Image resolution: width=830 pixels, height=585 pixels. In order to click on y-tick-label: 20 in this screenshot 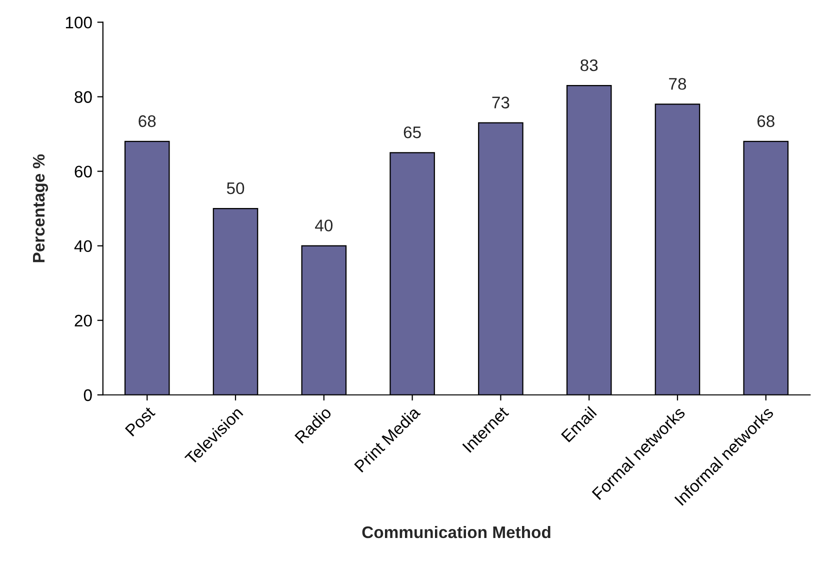, I will do `click(83, 320)`.